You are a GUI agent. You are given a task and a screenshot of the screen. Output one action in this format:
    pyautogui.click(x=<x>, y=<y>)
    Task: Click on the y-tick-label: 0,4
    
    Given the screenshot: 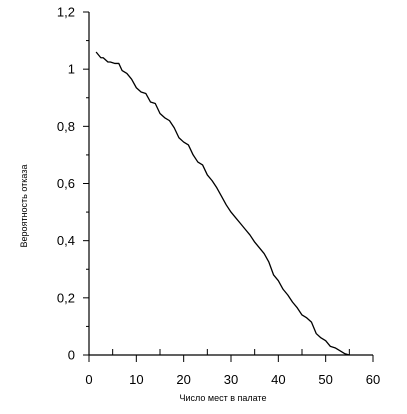 What is the action you would take?
    pyautogui.click(x=66, y=240)
    